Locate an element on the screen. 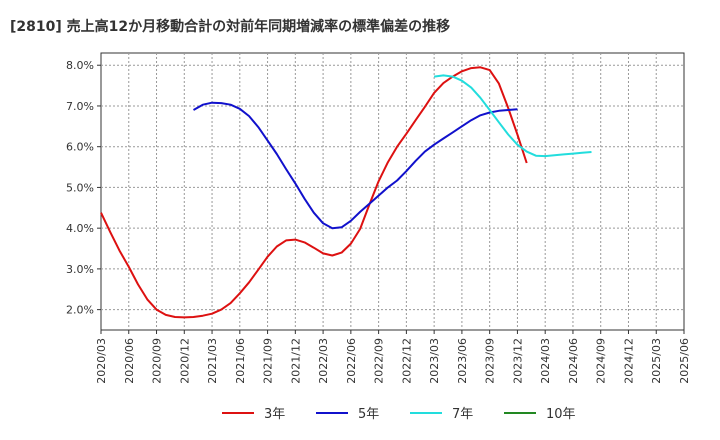 The image size is (720, 440). y-tick-label: 8.0% is located at coordinates (80, 65).